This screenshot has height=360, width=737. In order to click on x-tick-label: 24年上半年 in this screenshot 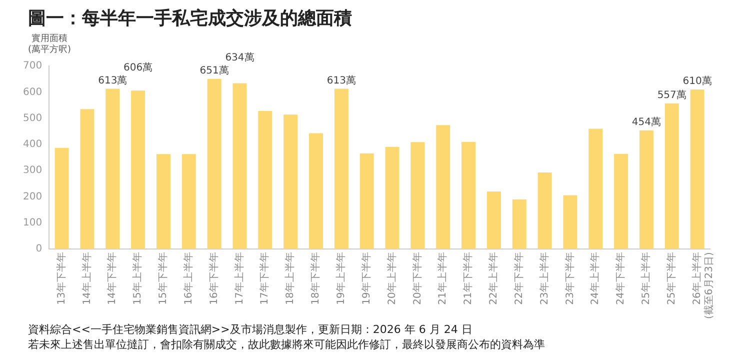, I will do `click(595, 278)`.